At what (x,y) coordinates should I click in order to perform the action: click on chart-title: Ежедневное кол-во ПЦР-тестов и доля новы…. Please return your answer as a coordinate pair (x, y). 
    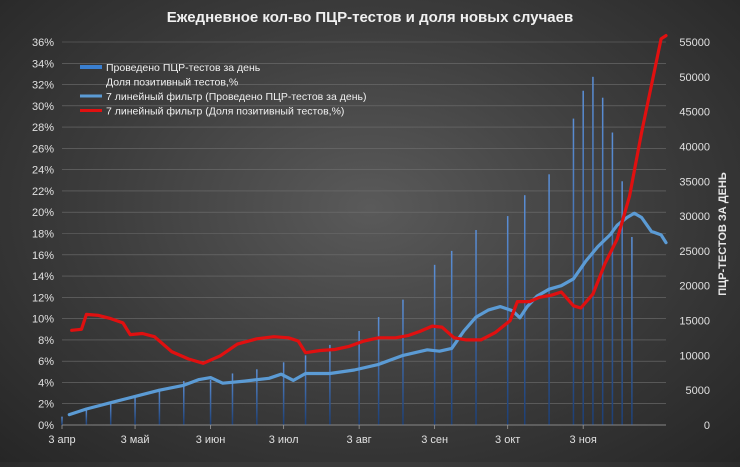
    Looking at the image, I should click on (370, 17).